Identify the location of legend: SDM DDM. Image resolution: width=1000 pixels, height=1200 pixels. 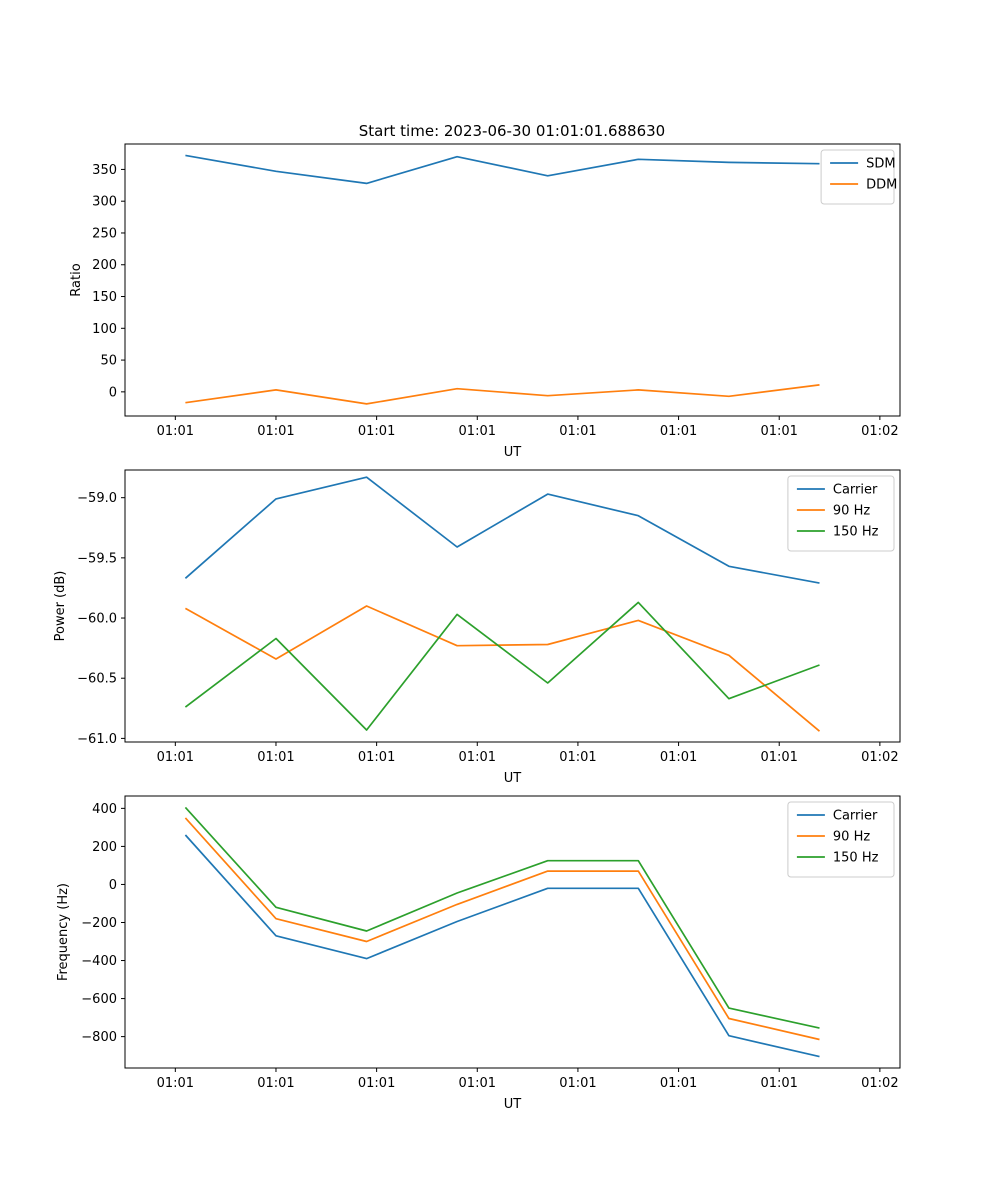
(858, 177).